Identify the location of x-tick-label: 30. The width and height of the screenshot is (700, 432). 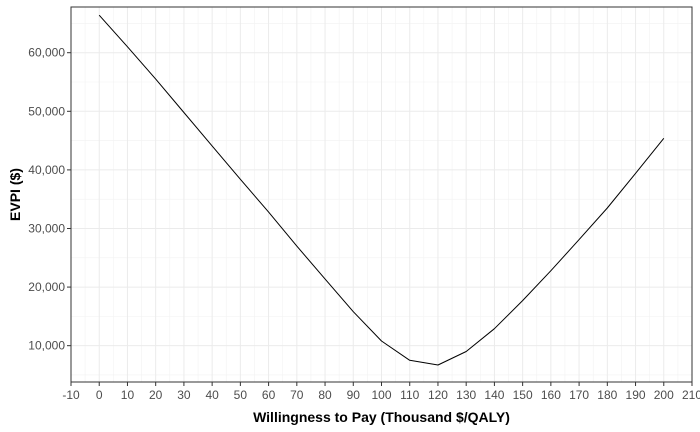
(184, 395).